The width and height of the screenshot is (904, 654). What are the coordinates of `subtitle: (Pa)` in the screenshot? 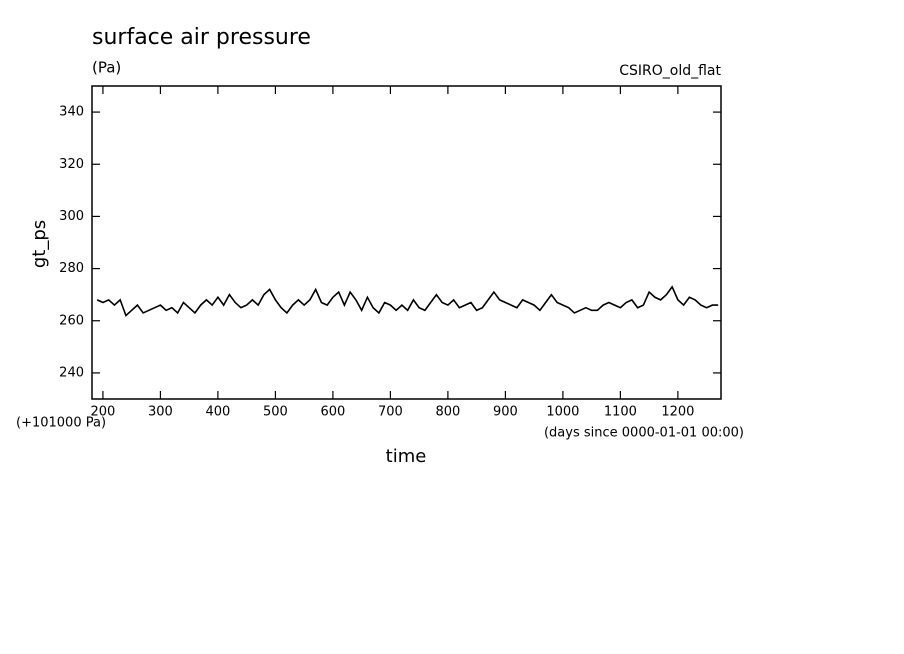 It's located at (106, 68).